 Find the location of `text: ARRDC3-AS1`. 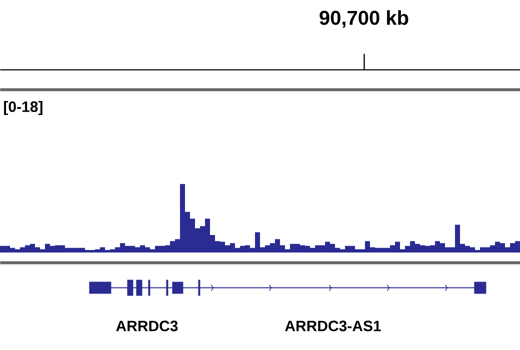

text: ARRDC3-AS1 is located at coordinates (333, 326).